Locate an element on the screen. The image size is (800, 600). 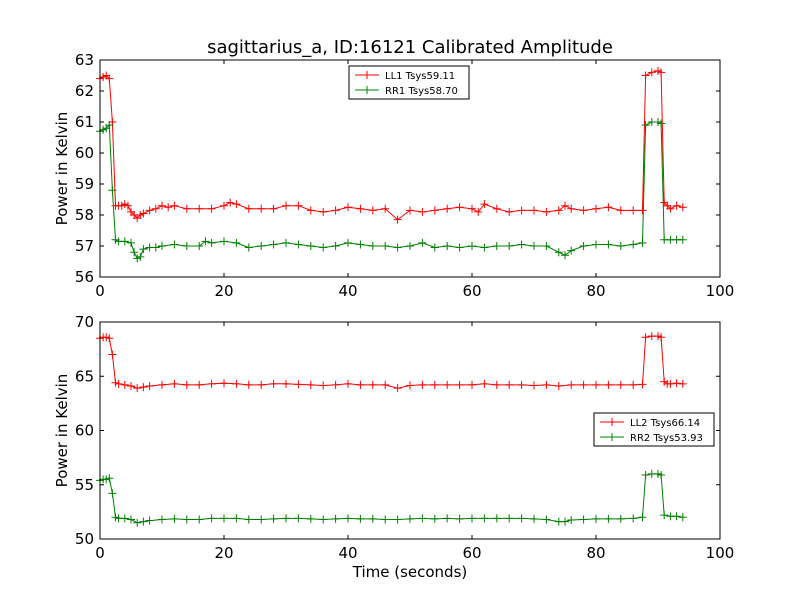
legend-box is located at coordinates (654, 429).